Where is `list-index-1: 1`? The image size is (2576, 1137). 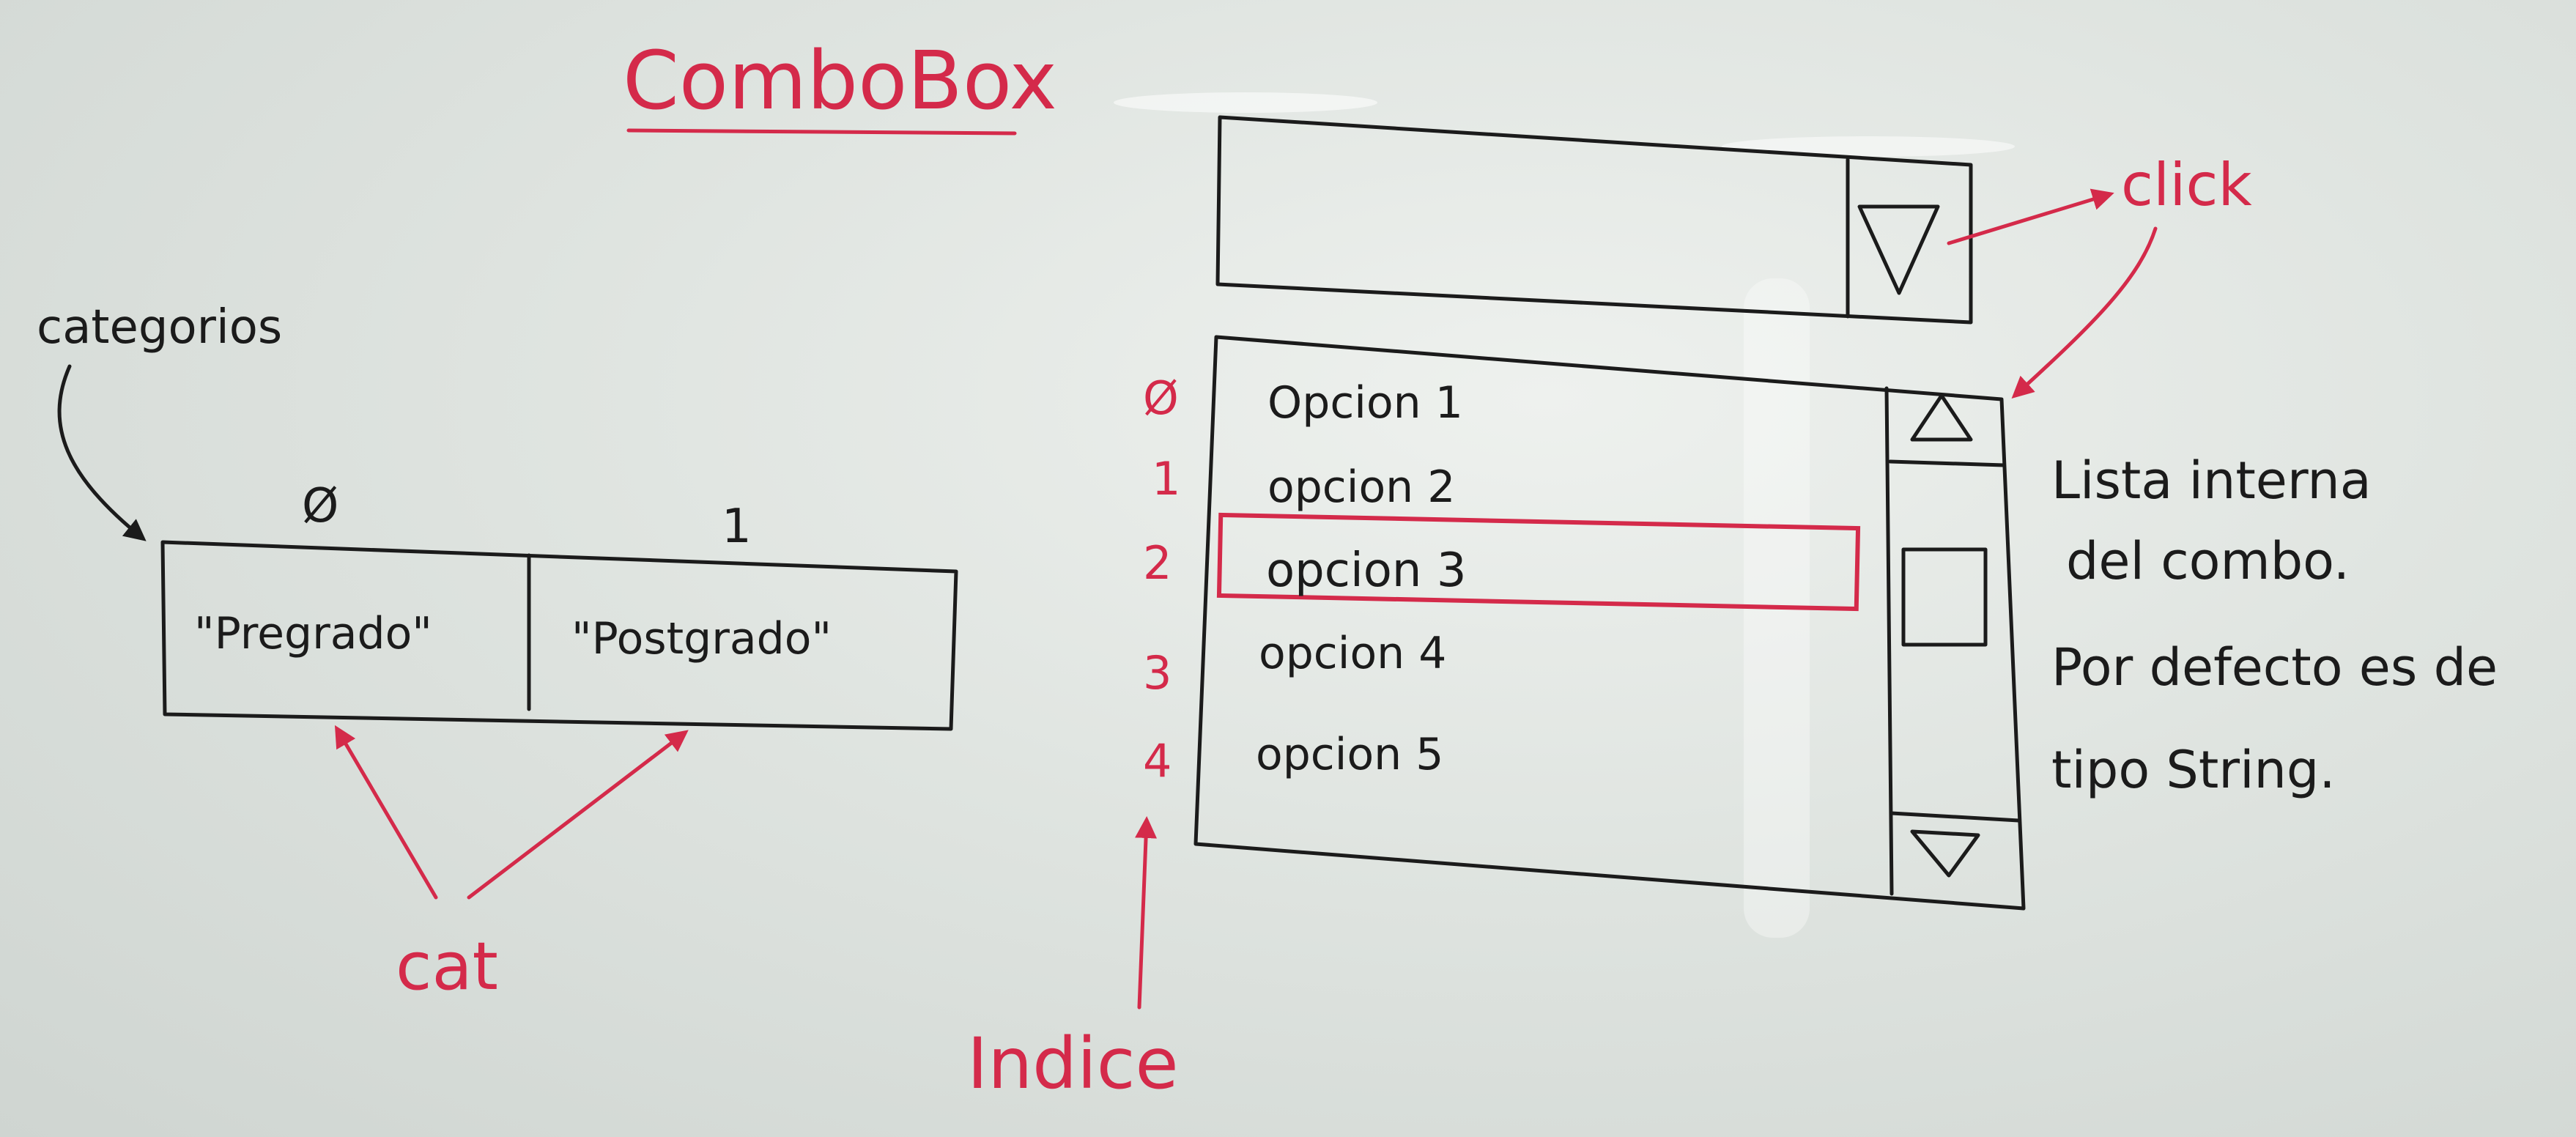 list-index-1: 1 is located at coordinates (1166, 478).